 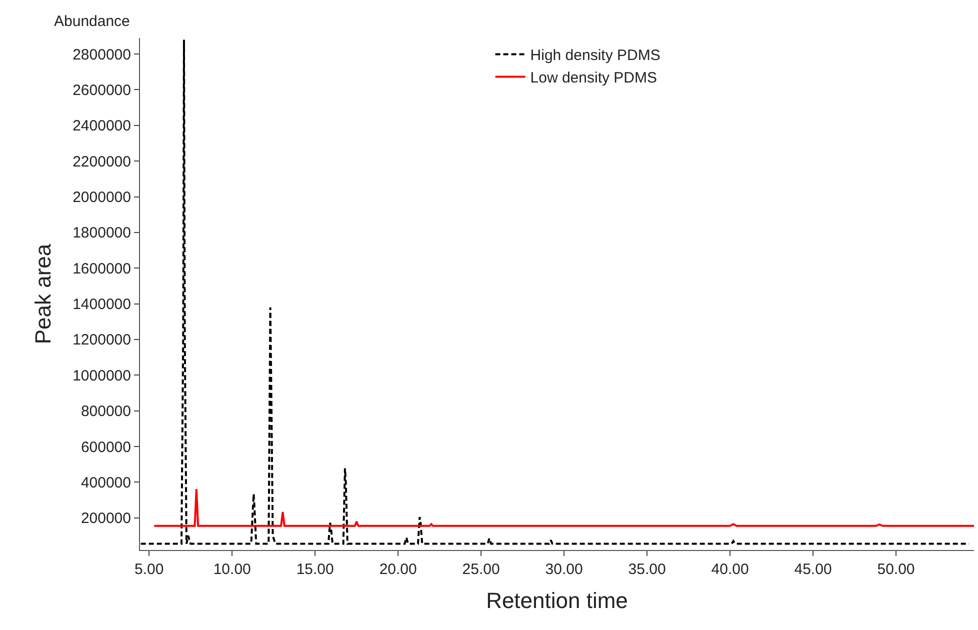 I want to click on x-tick-label: 10.00, so click(x=232, y=569).